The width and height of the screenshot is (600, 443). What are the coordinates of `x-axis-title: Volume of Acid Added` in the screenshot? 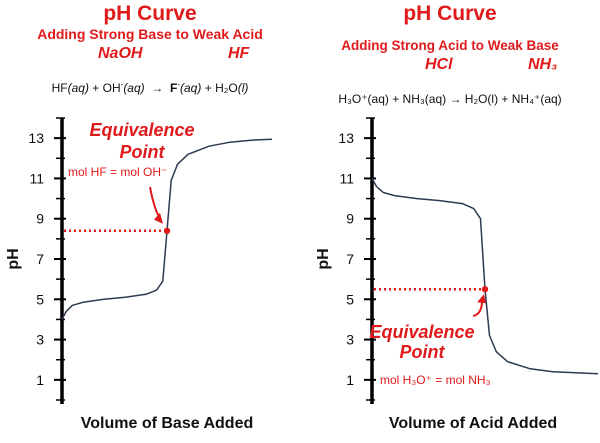 It's located at (473, 423).